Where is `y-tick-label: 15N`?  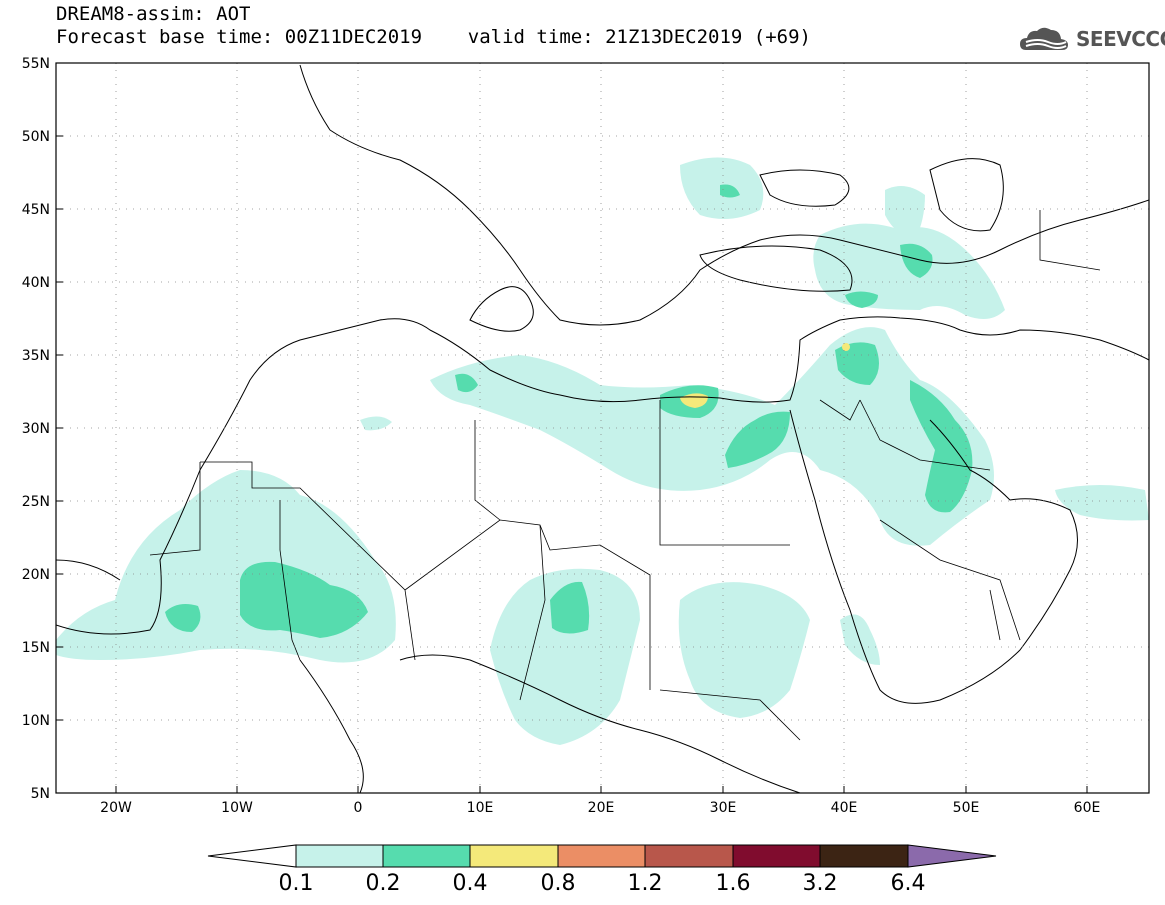
y-tick-label: 15N is located at coordinates (36, 648).